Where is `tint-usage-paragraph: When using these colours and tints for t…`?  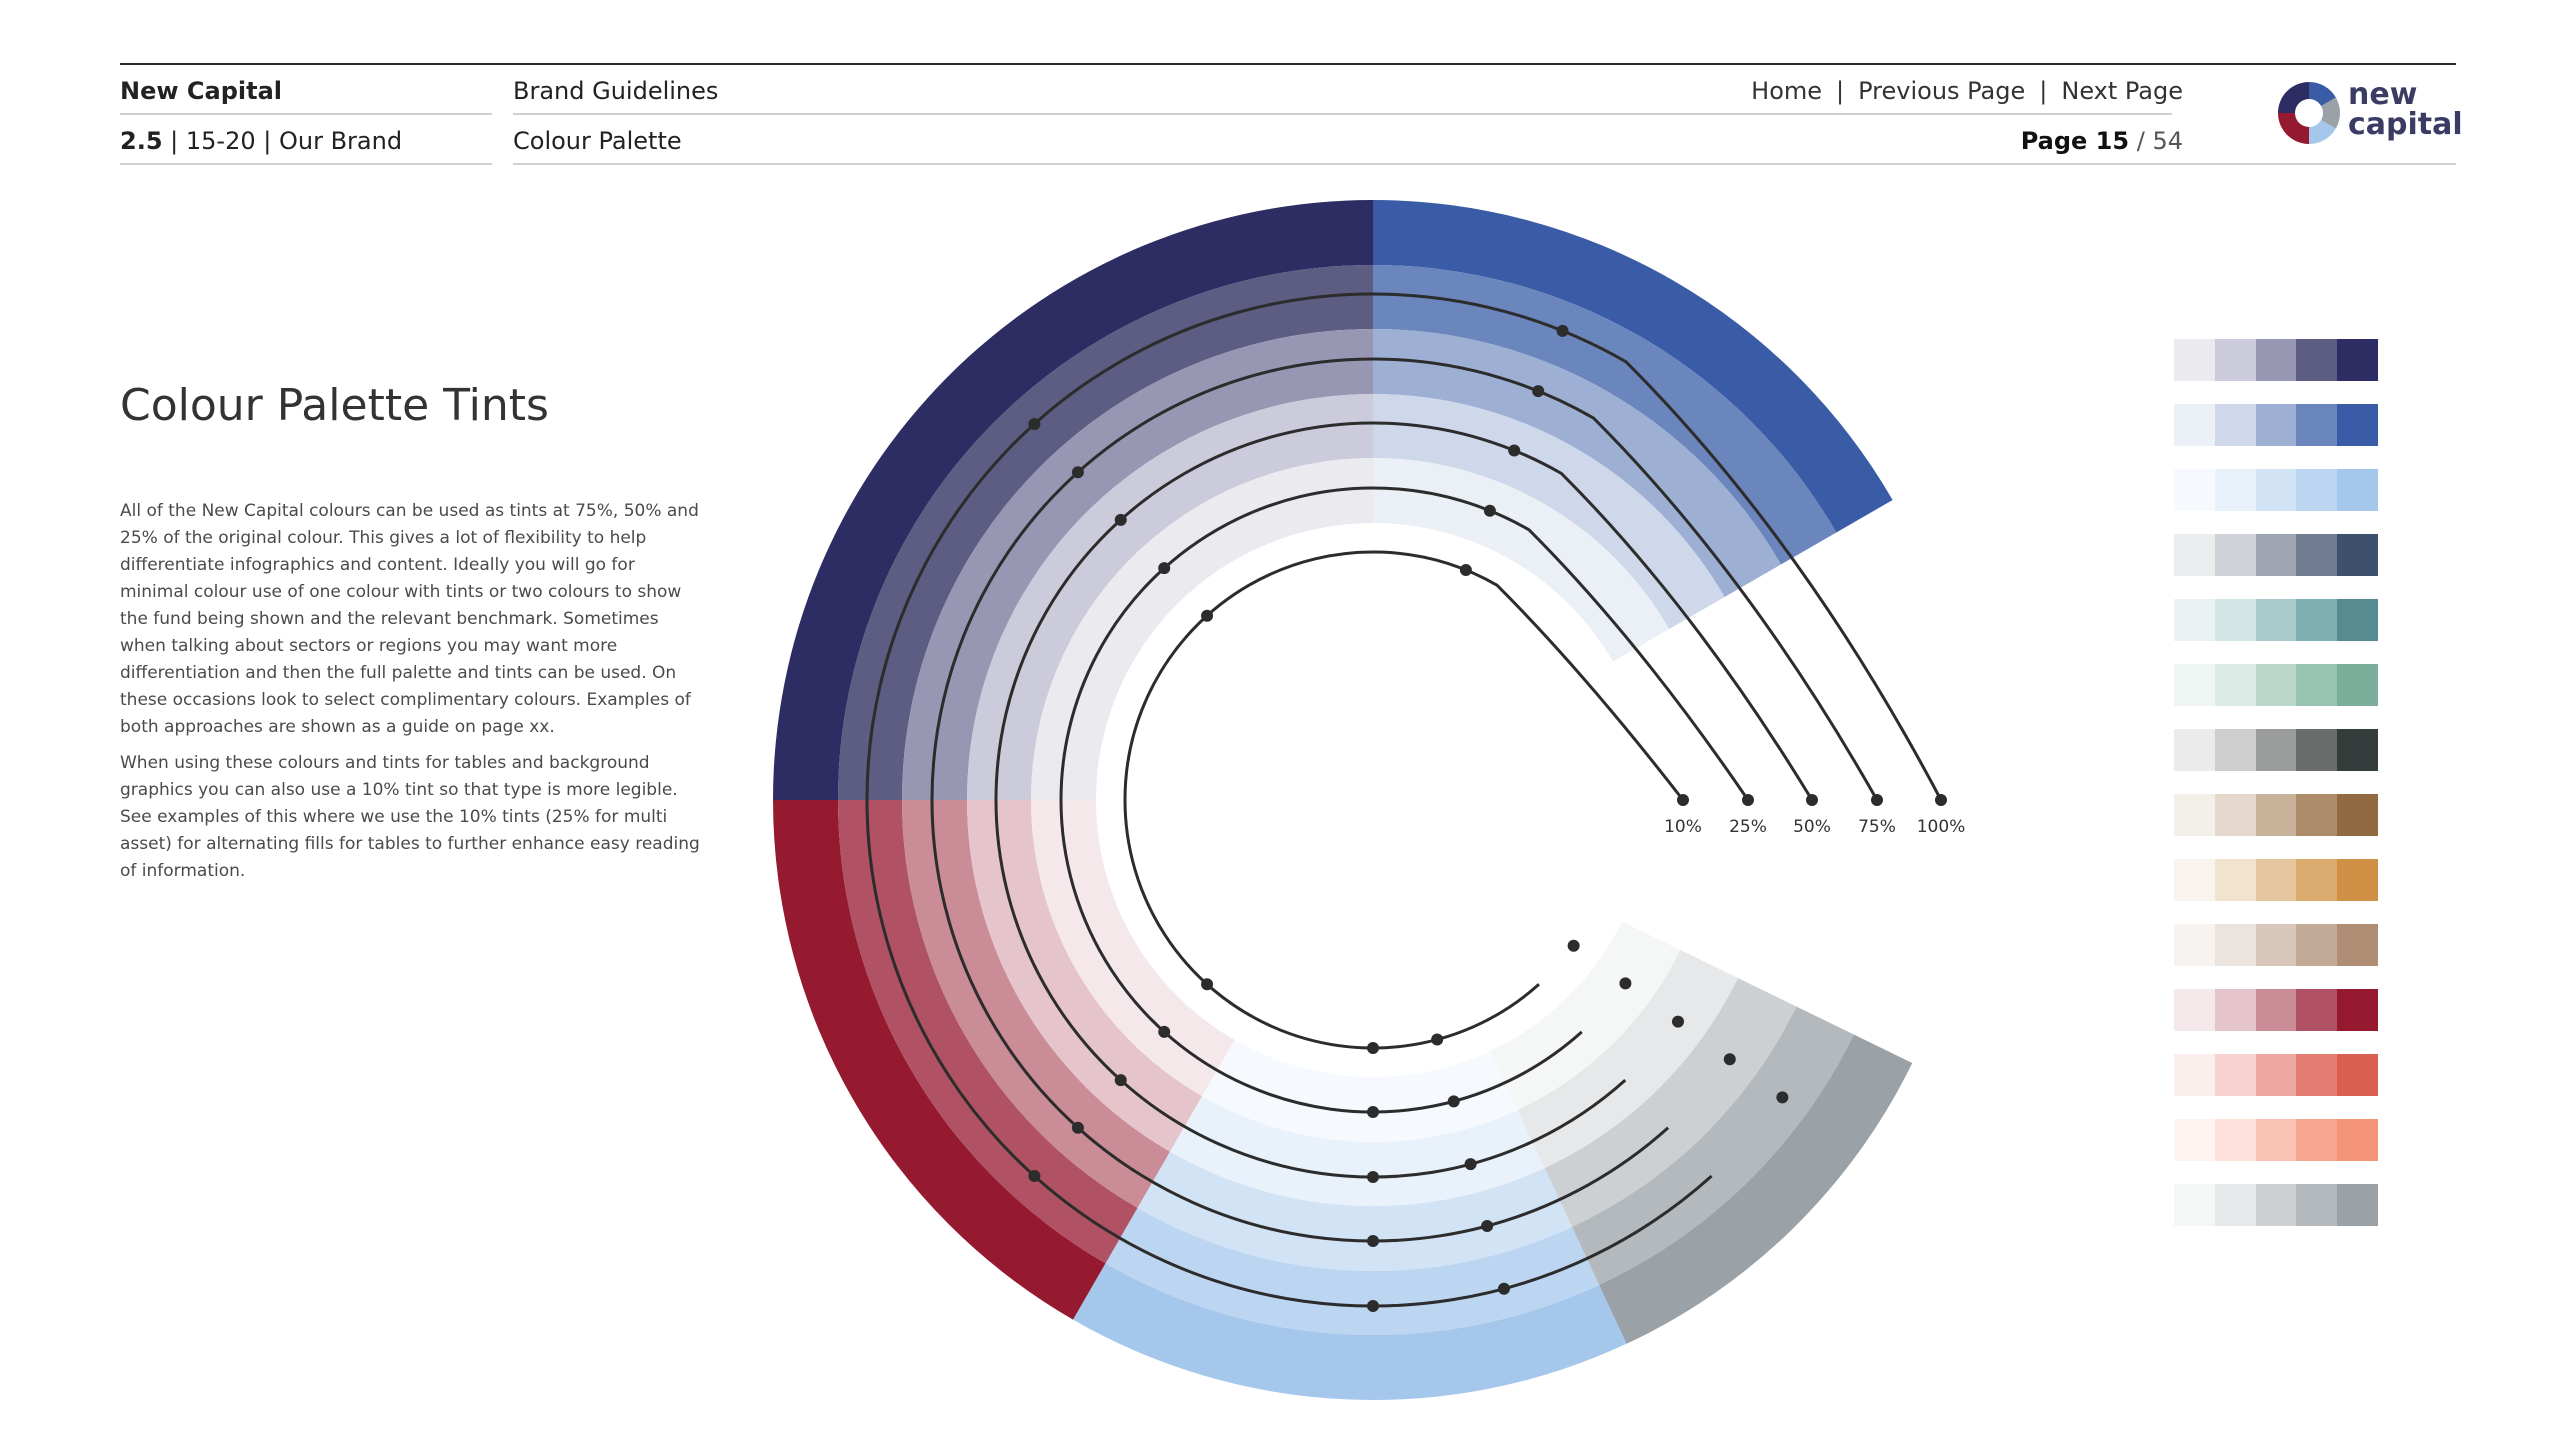 tint-usage-paragraph: When using these colours and tints for t… is located at coordinates (410, 817).